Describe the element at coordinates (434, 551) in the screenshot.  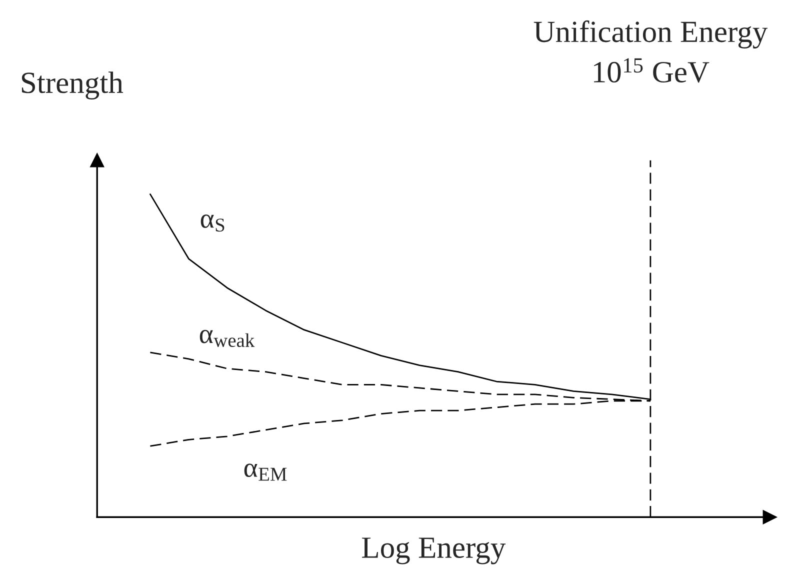
I see `x-axis-title: Log Energy` at that location.